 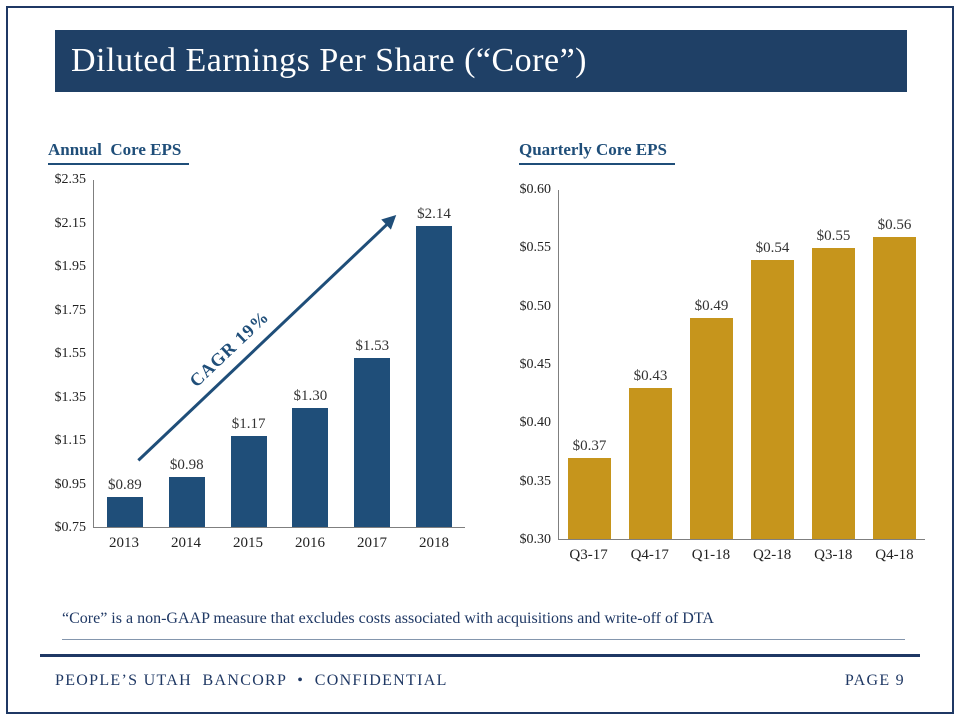 I want to click on y-tick-label: $1.55, so click(x=70, y=353).